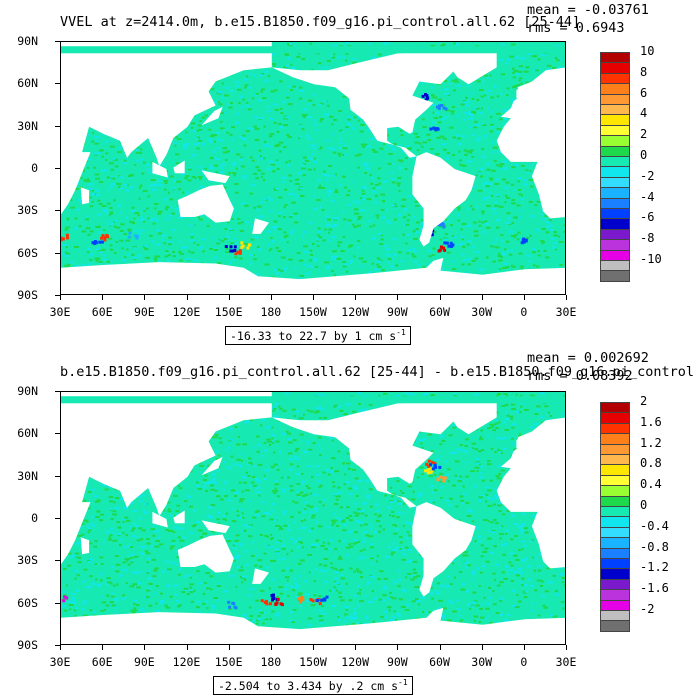 The image size is (700, 700). Describe the element at coordinates (651, 421) in the screenshot. I see `colorbar-label: 1.6` at that location.